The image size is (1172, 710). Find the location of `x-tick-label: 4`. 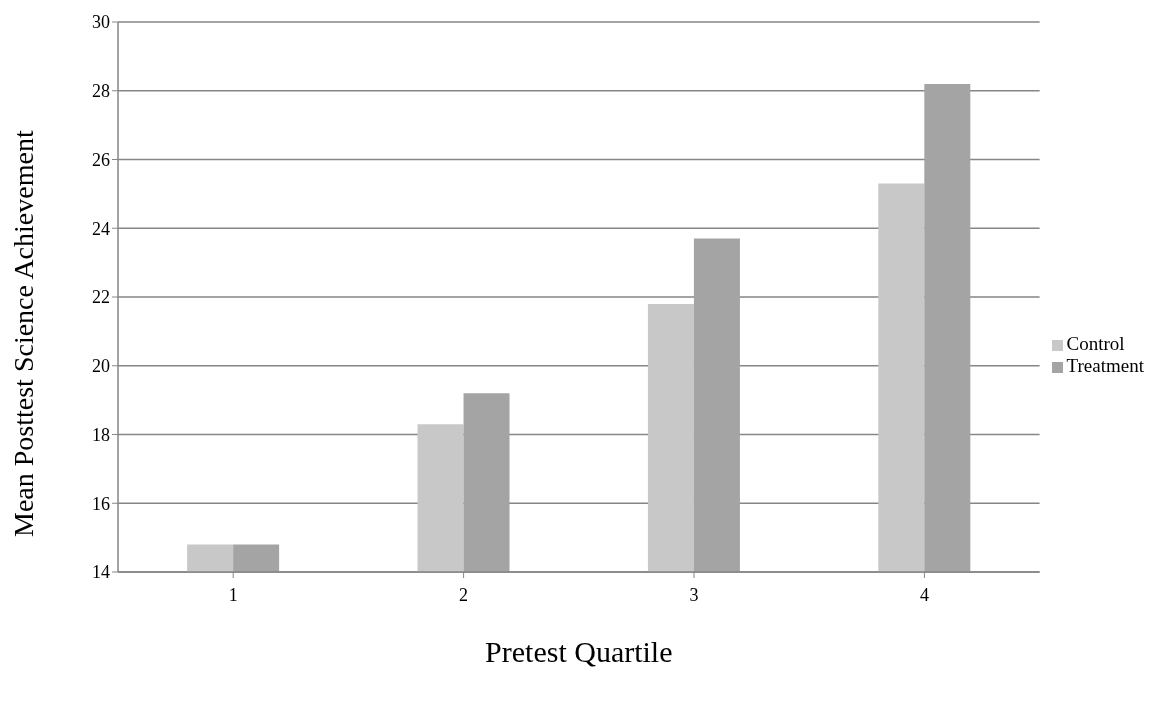

x-tick-label: 4 is located at coordinates (924, 594).